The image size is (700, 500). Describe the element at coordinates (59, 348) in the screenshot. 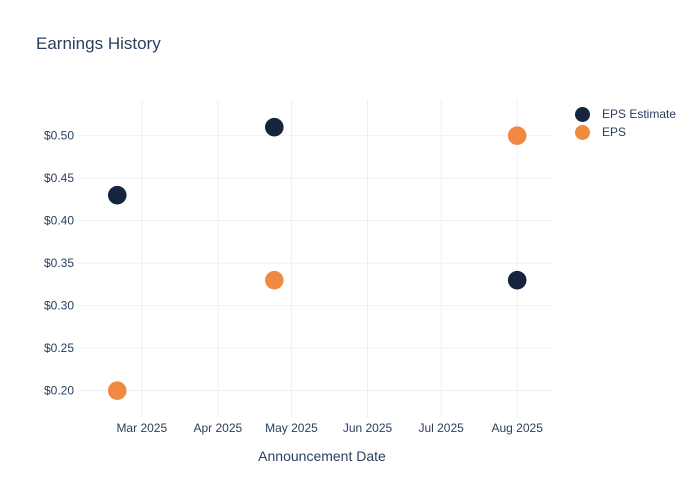

I see `y-tick-label: $0.25` at that location.